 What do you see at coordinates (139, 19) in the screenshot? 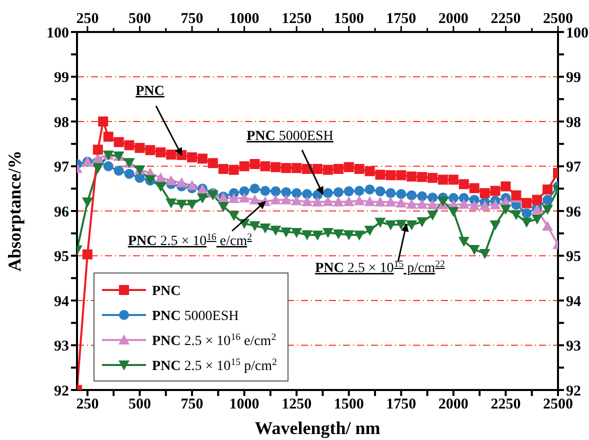
I see `x-tick-label: 500` at bounding box center [139, 19].